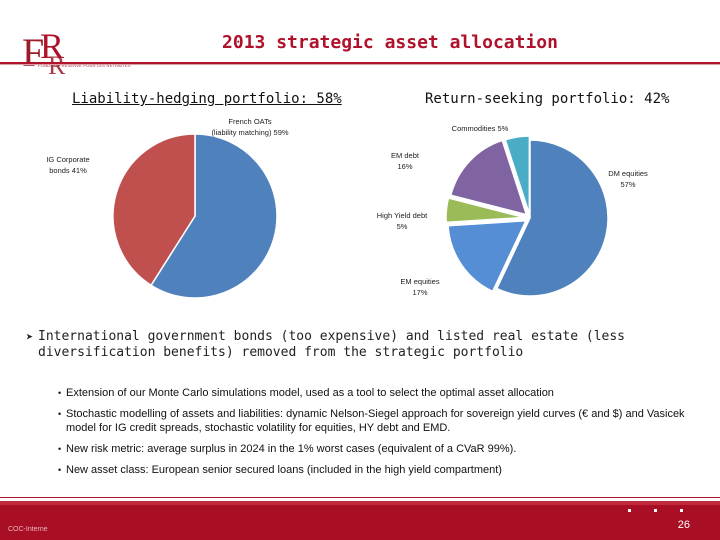 This screenshot has height=540, width=720. What do you see at coordinates (419, 292) in the screenshot?
I see `slice-label-line: 17%` at bounding box center [419, 292].